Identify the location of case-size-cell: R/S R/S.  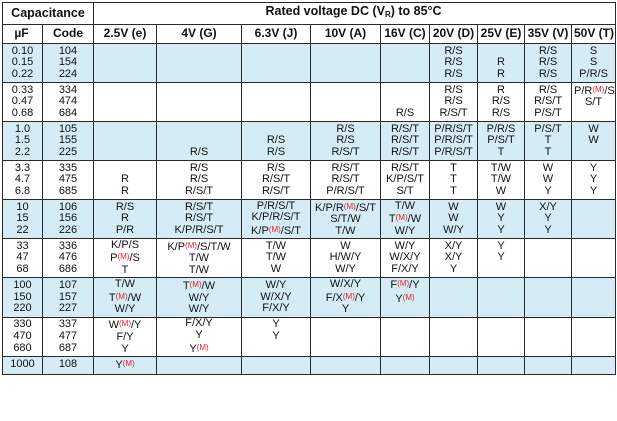
(276, 141).